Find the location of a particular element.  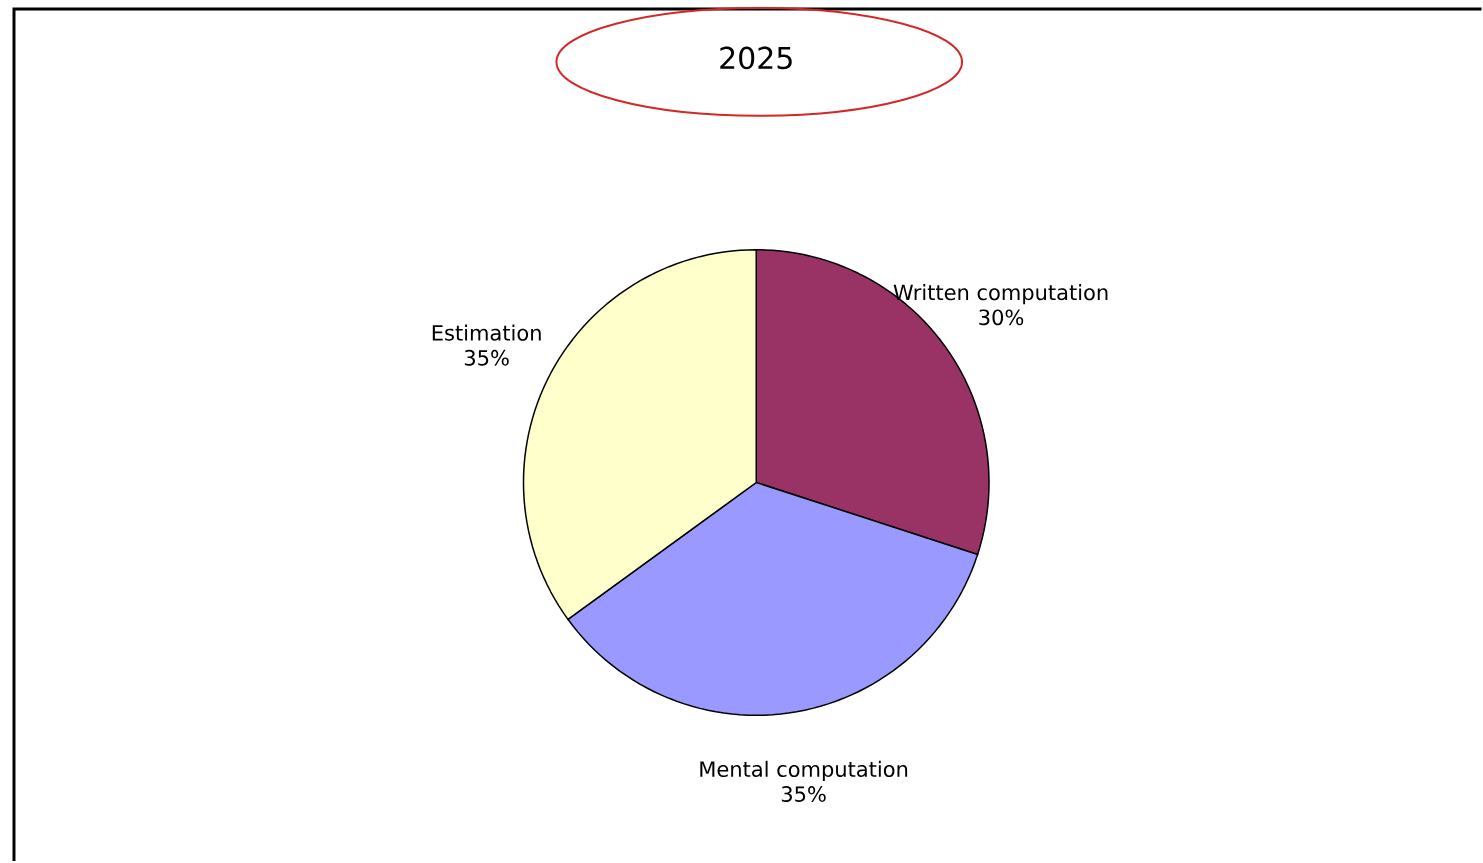

slice-label: Written computation is located at coordinates (1000, 294).